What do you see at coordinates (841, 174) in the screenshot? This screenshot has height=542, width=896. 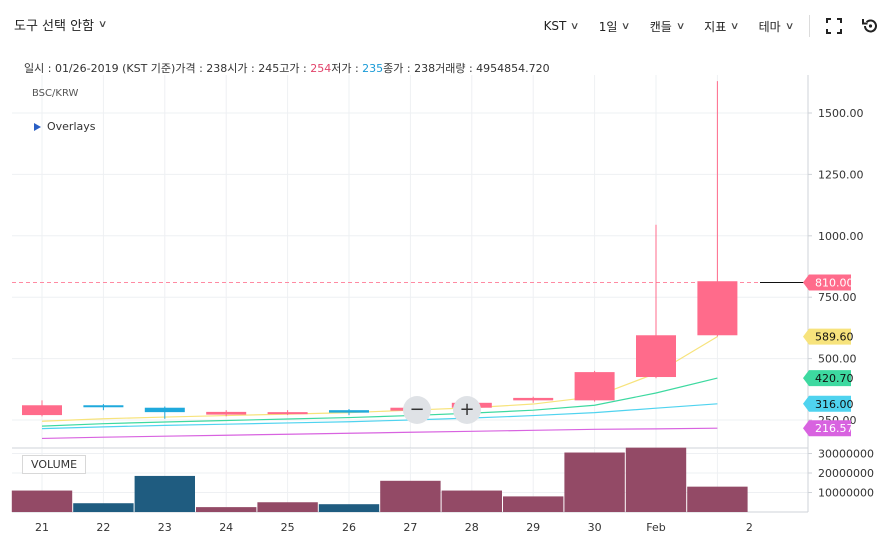 I see `price-tick-label: 1250.00` at bounding box center [841, 174].